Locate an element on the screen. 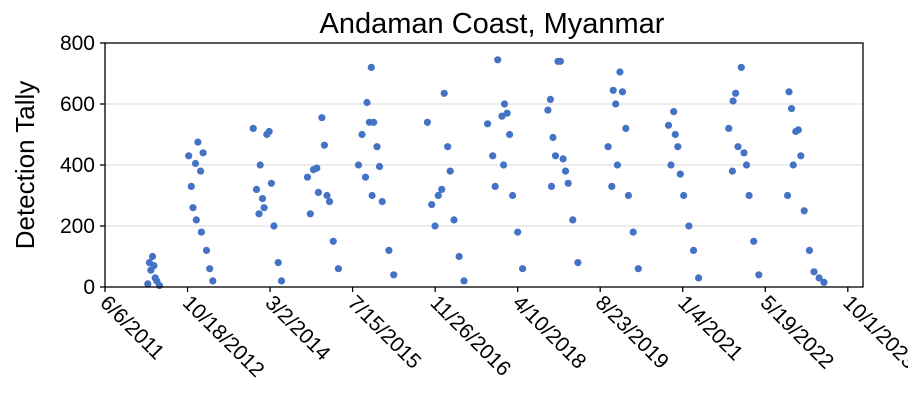  y-tick-label: 200 is located at coordinates (77, 226).